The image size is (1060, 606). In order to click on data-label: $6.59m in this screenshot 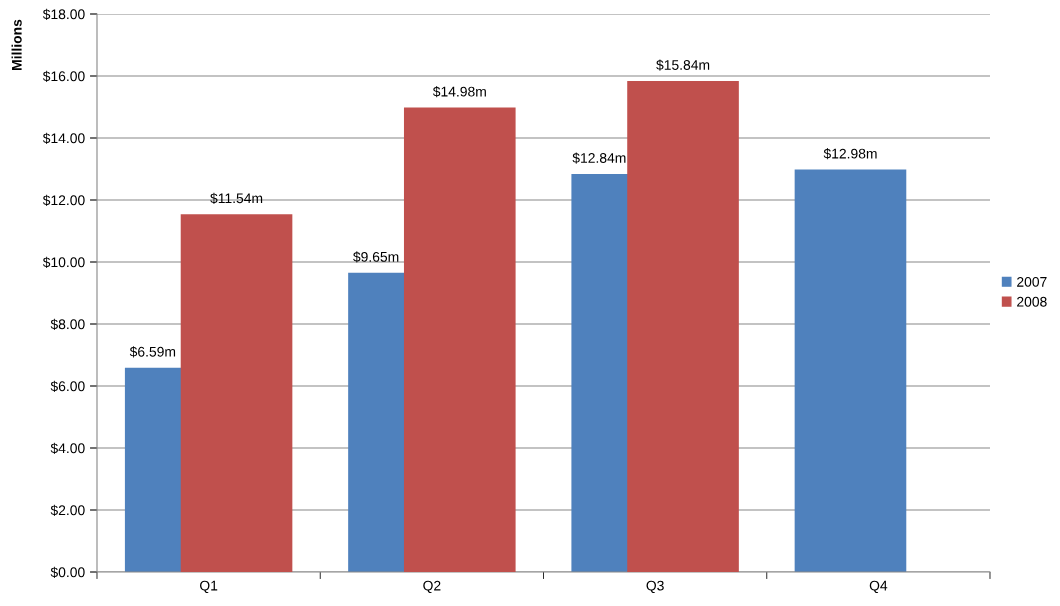, I will do `click(152, 352)`.